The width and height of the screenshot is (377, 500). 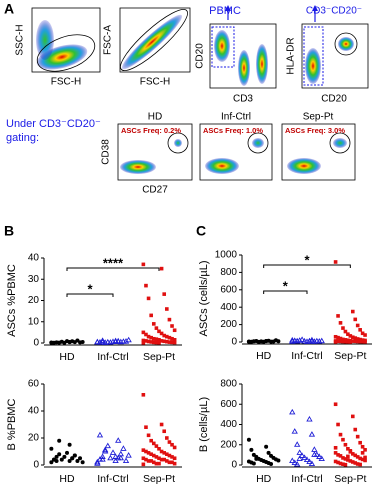 I want to click on annotation: ASCs Freq: 0.2%, so click(x=151, y=130).